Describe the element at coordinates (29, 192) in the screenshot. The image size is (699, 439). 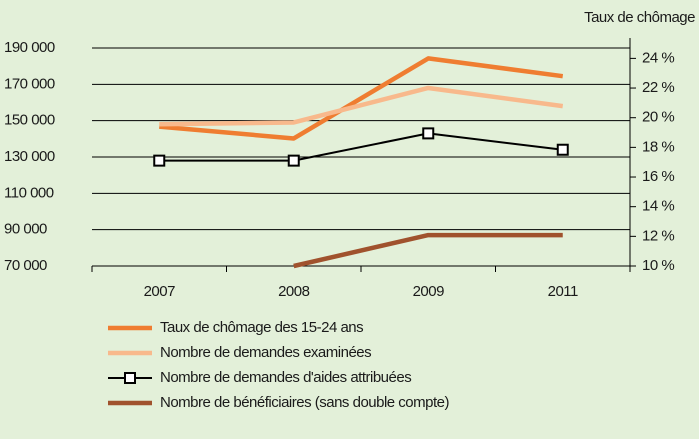
I see `y-tick-label: 110 000` at that location.